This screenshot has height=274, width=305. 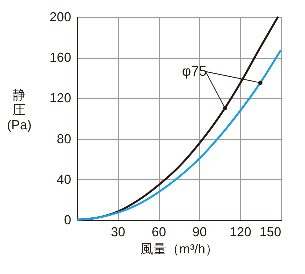 What do you see at coordinates (64, 179) in the screenshot?
I see `y-tick-label: 40` at bounding box center [64, 179].